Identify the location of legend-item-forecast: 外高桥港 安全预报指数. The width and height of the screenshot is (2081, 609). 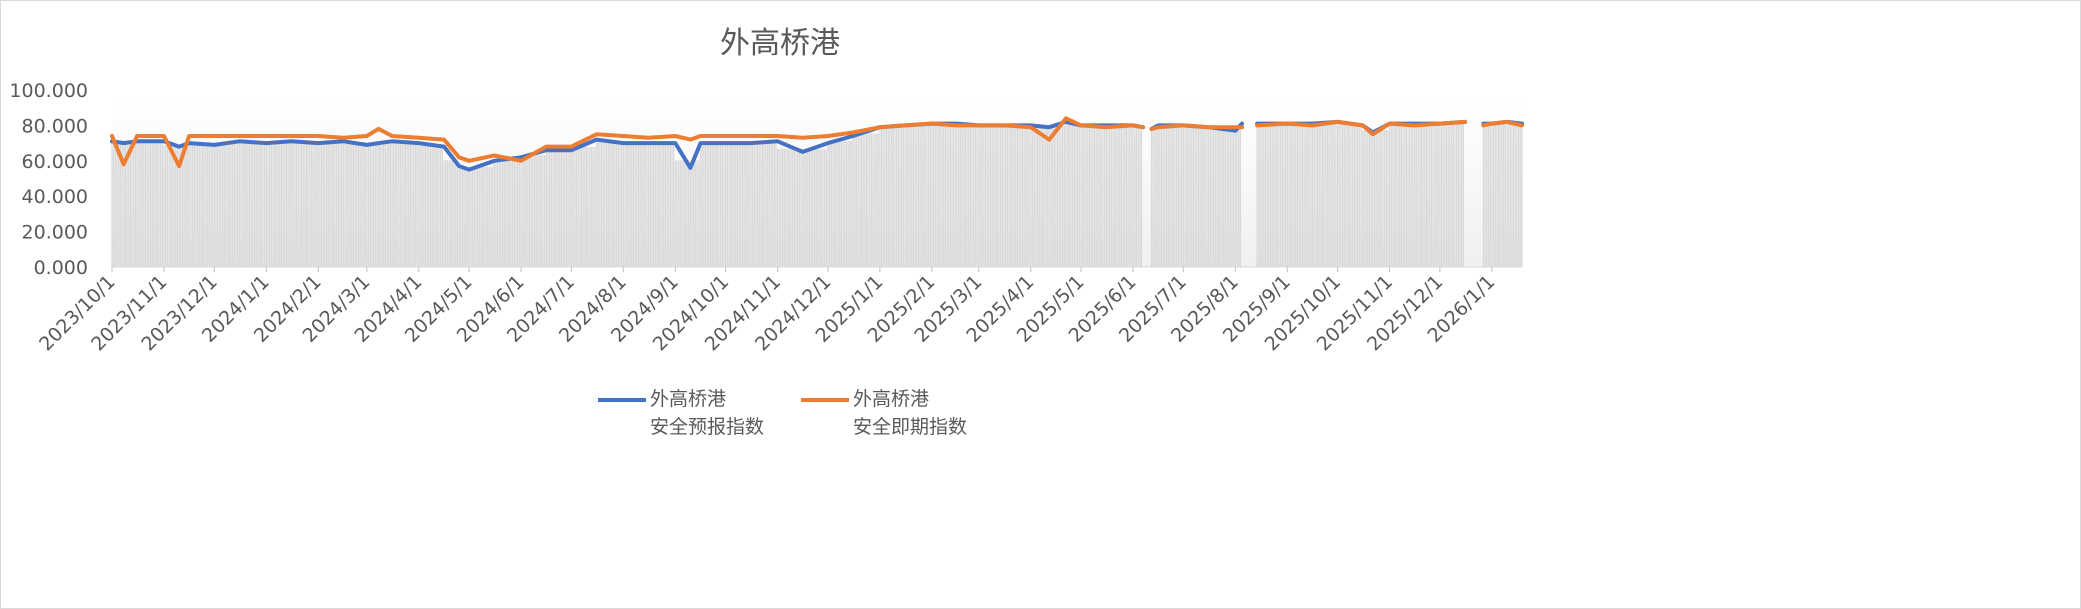
(681, 413).